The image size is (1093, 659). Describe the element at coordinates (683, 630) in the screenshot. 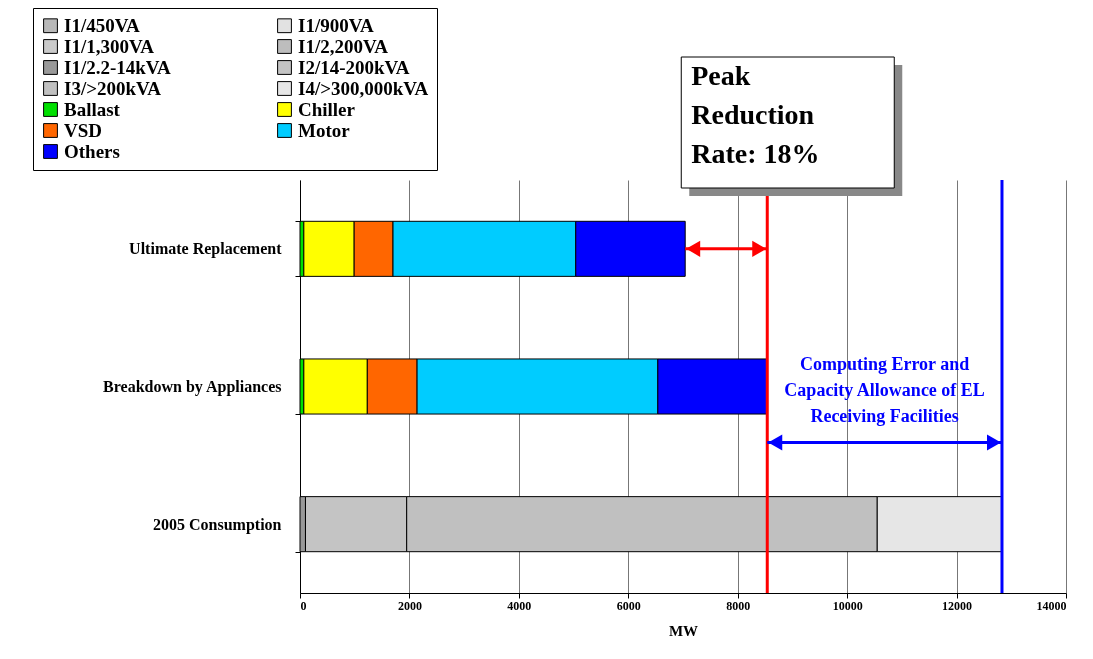

I see `x-axis-title: MW` at that location.